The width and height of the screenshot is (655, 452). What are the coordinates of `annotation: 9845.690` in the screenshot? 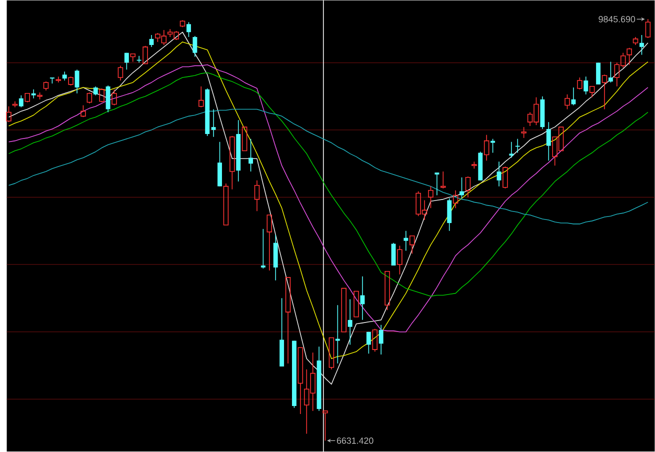 It's located at (617, 19).